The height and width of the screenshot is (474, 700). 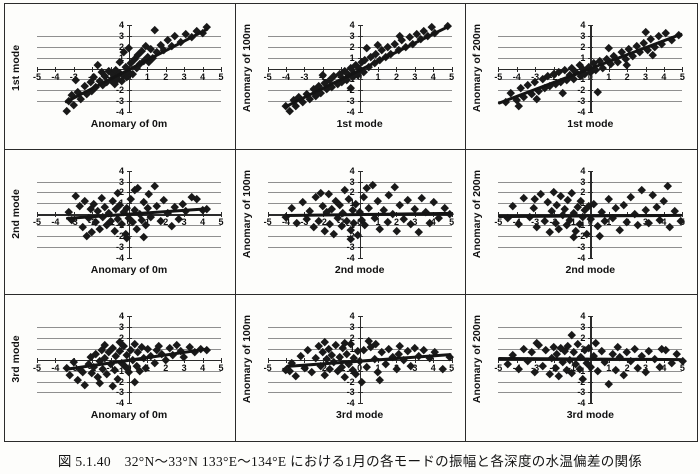 What do you see at coordinates (498, 222) in the screenshot?
I see `tick-label: -5` at bounding box center [498, 222].